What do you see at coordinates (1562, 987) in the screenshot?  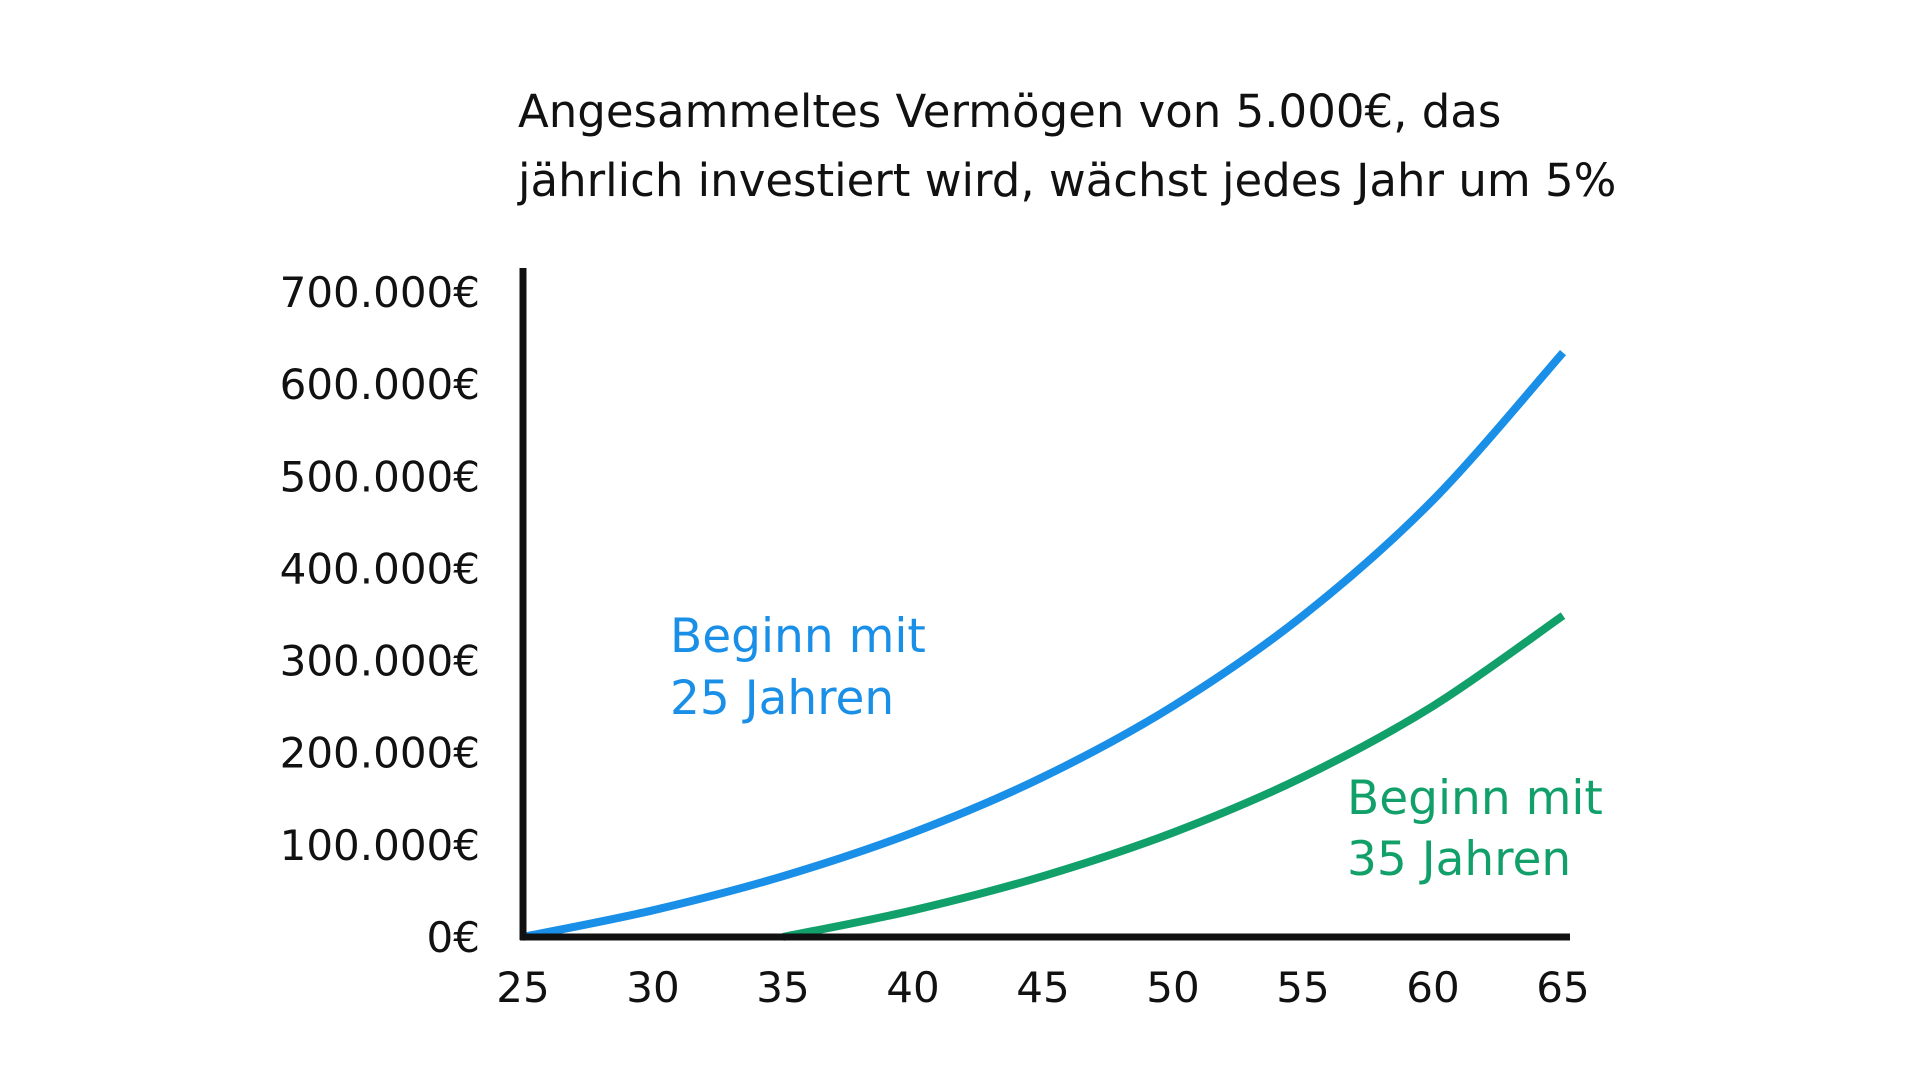 I see `x-tick-label: 65` at bounding box center [1562, 987].